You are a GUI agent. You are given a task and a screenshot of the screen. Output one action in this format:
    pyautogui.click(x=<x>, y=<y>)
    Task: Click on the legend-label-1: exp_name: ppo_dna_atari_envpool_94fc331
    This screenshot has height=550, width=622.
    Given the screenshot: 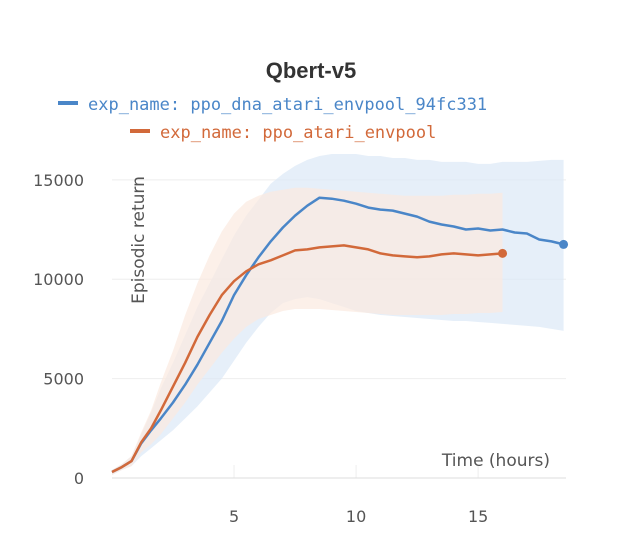 What is the action you would take?
    pyautogui.click(x=287, y=105)
    